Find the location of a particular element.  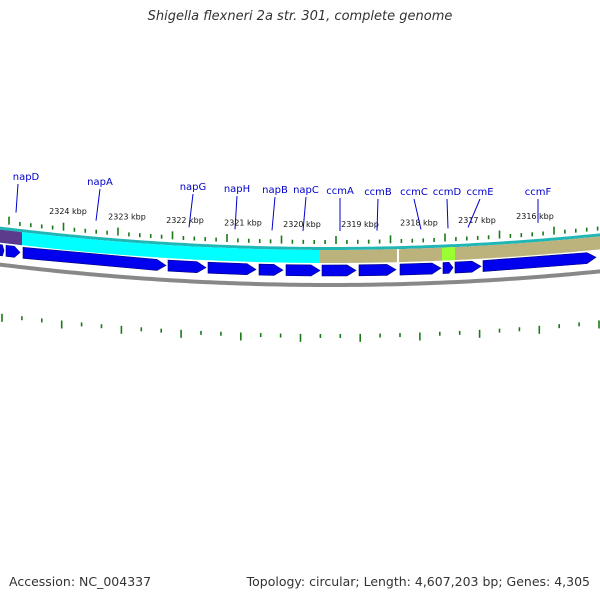

gene-label-napG: napG is located at coordinates (193, 187).